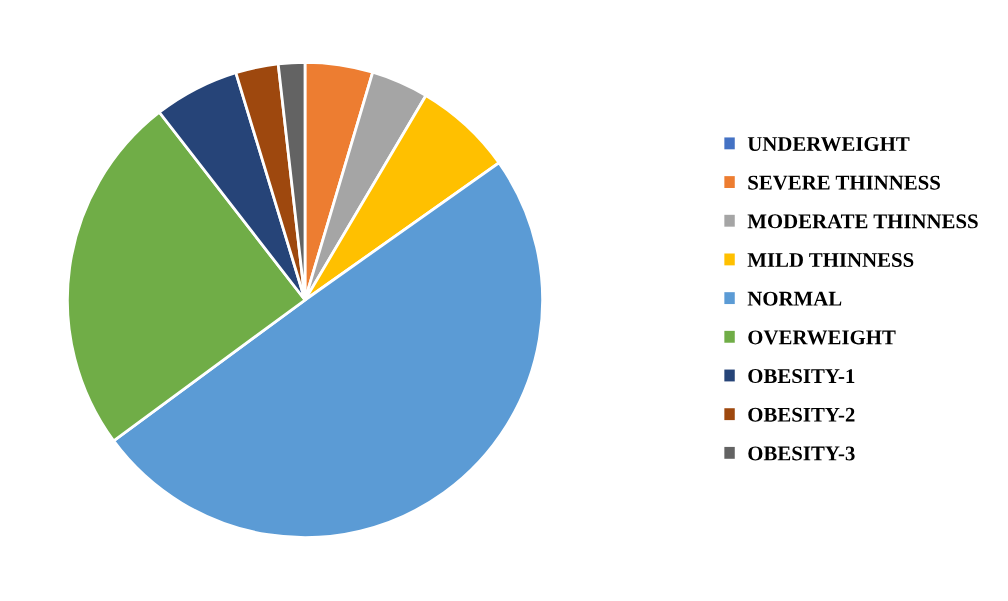 This screenshot has width=1008, height=601. Describe the element at coordinates (801, 414) in the screenshot. I see `legend-label: OBESITY-2` at that location.